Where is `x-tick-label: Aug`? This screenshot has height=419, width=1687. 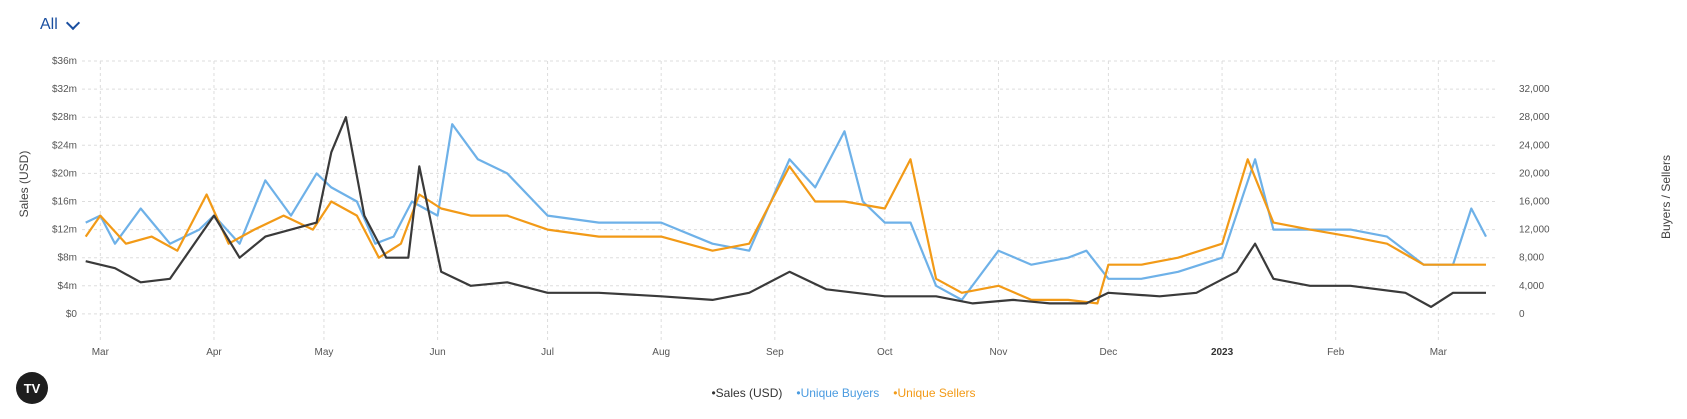 x-tick-label: Aug is located at coordinates (661, 352).